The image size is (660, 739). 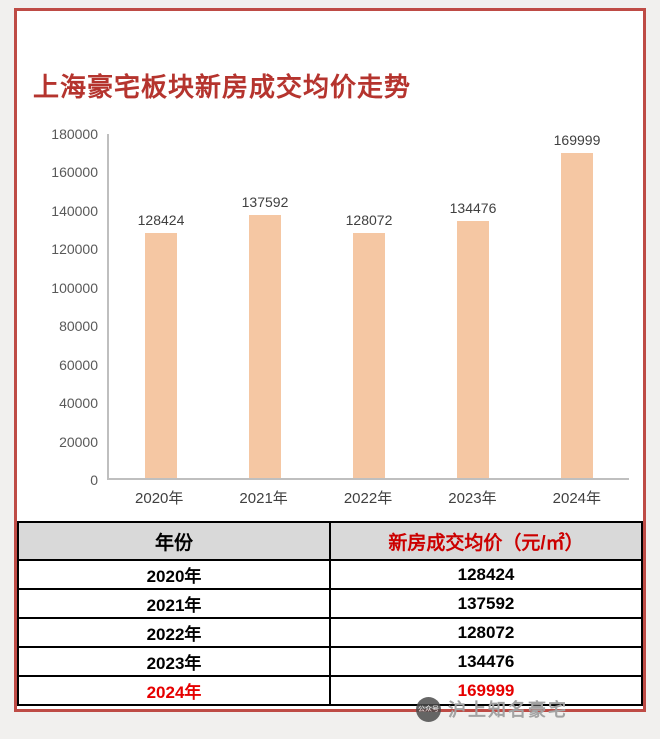 What do you see at coordinates (473, 208) in the screenshot?
I see `bar-value-label: 134476` at bounding box center [473, 208].